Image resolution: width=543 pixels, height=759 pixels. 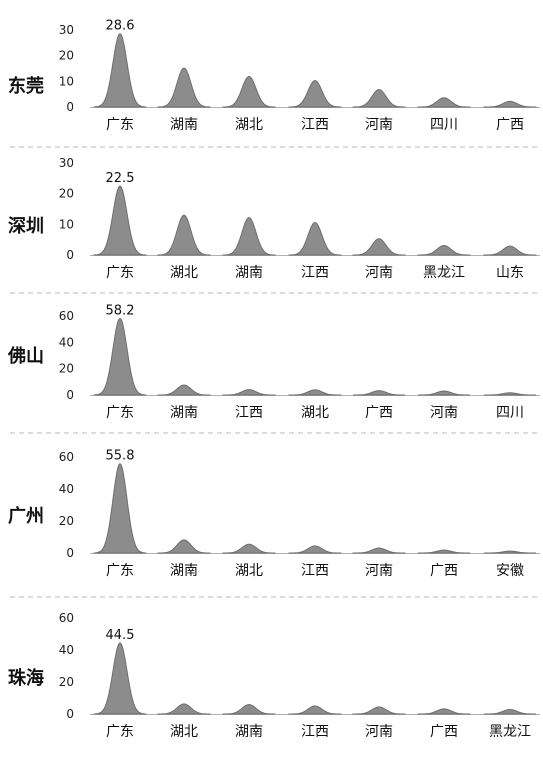 I want to click on city-label: 珠海, so click(x=26, y=678).